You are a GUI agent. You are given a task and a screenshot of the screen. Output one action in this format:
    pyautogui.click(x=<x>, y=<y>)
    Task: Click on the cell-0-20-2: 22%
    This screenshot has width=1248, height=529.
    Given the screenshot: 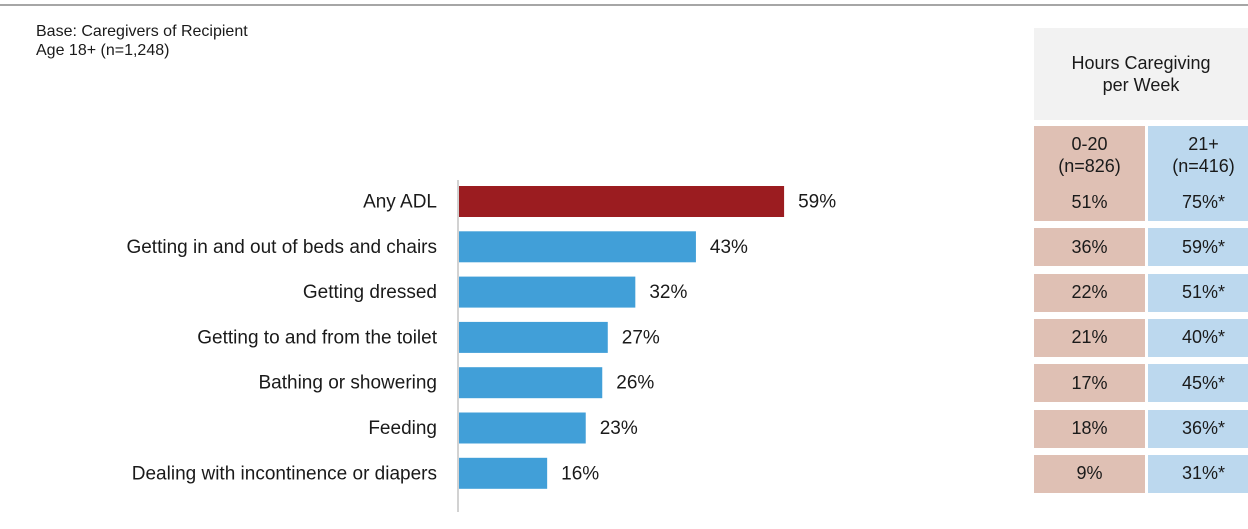 What is the action you would take?
    pyautogui.click(x=1089, y=292)
    